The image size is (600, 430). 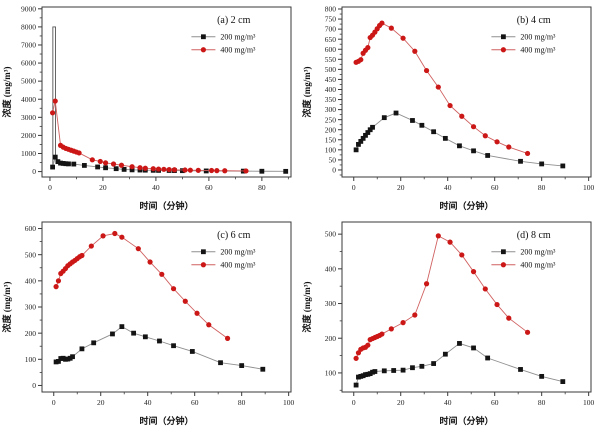 What do you see at coordinates (331, 99) in the screenshot?
I see `y-tick-label: 350` at bounding box center [331, 99].